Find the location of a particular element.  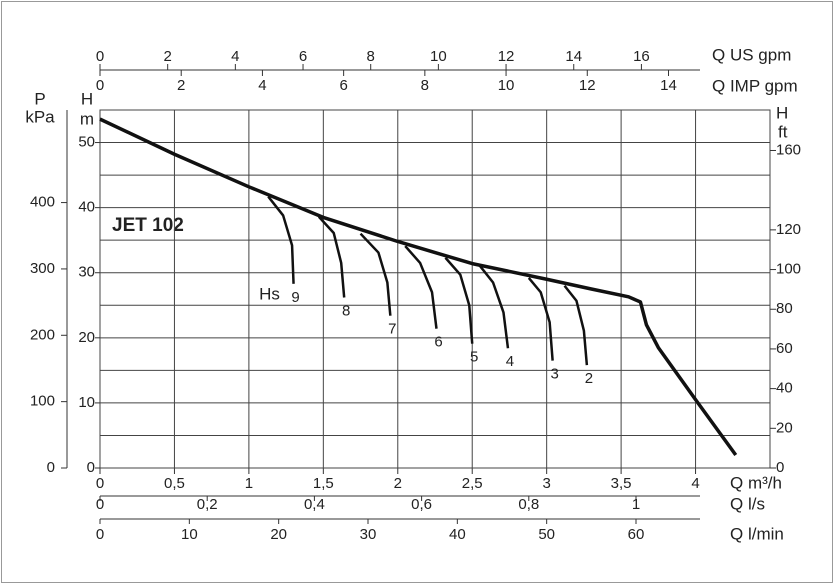

top-tick-label: 16 is located at coordinates (641, 56).